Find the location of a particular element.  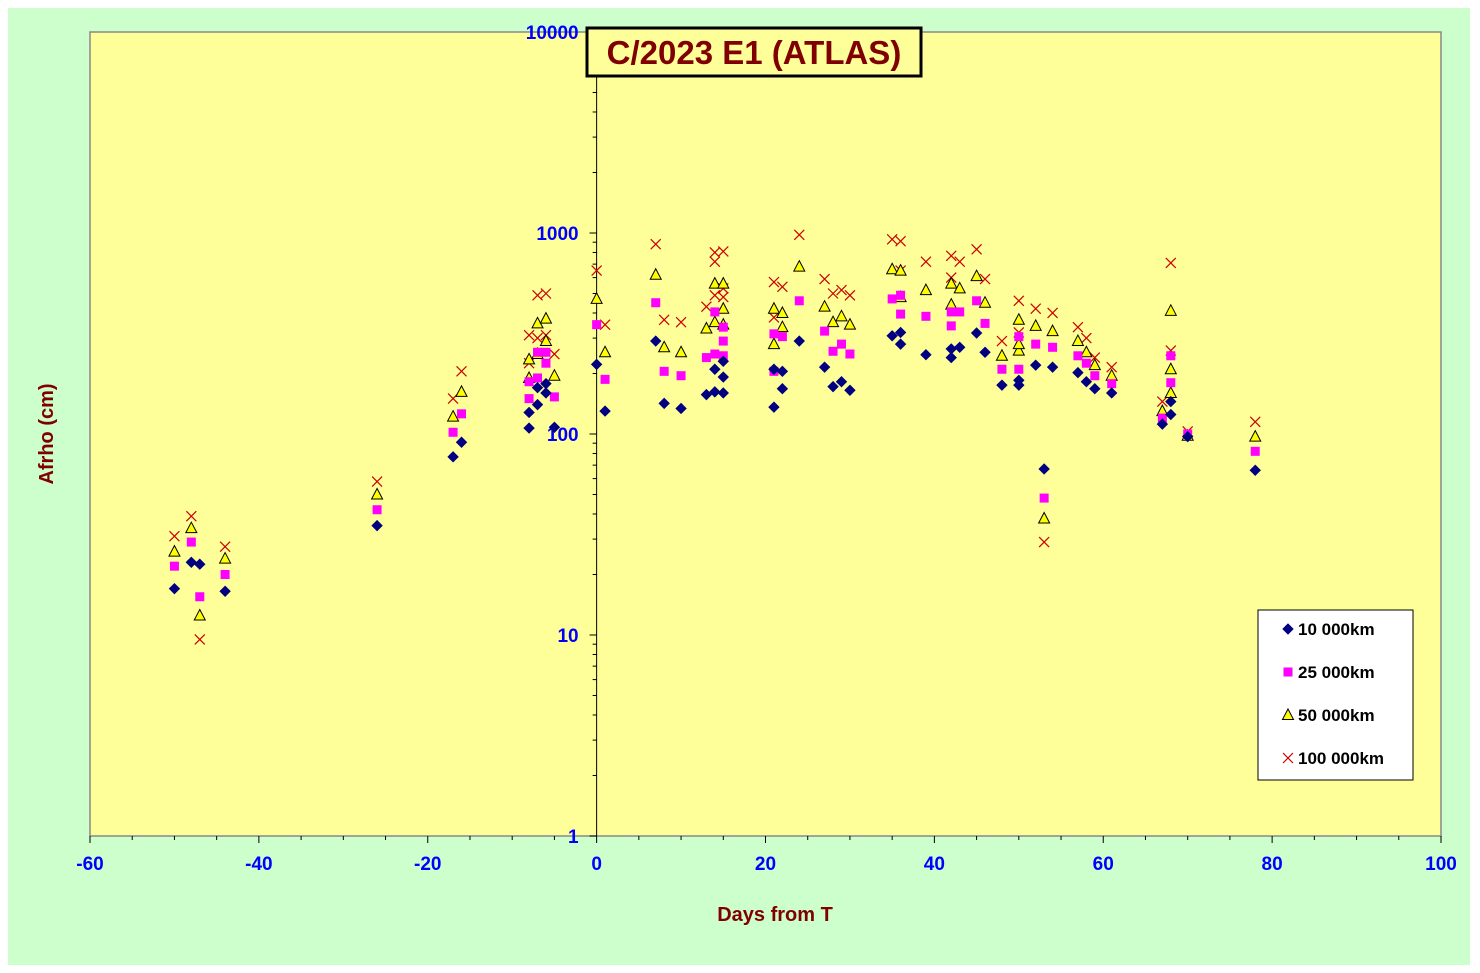

x-tick-label: 0 is located at coordinates (596, 864).